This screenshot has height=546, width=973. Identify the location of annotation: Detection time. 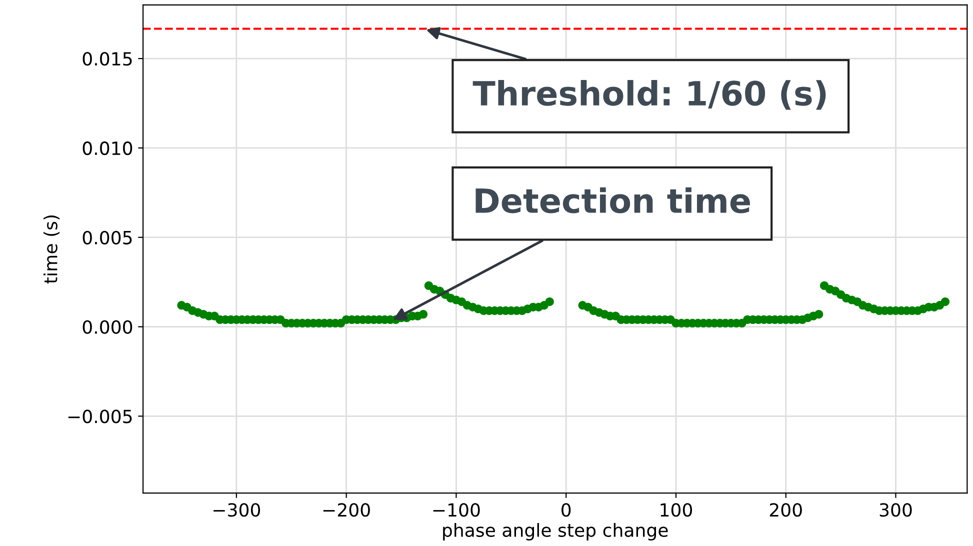
(613, 200).